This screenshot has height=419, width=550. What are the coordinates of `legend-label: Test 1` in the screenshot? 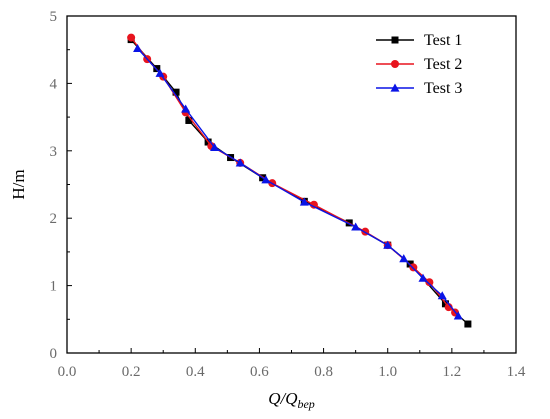 It's located at (443, 40).